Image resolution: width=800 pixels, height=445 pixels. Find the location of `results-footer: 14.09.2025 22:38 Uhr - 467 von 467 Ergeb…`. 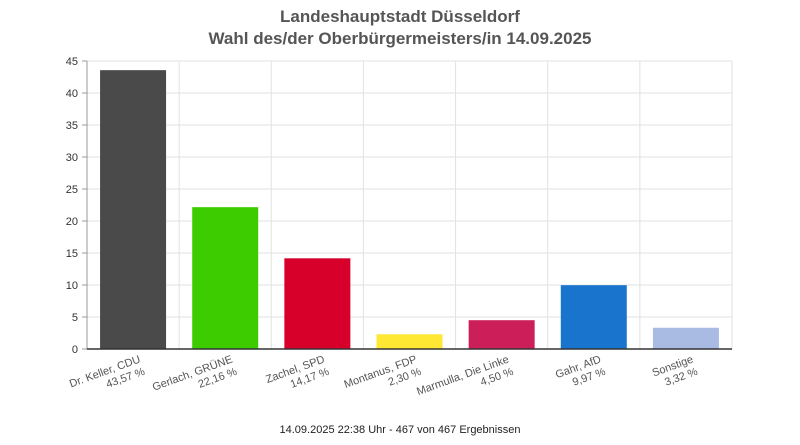

results-footer: 14.09.2025 22:38 Uhr - 467 von 467 Ergeb… is located at coordinates (400, 430).